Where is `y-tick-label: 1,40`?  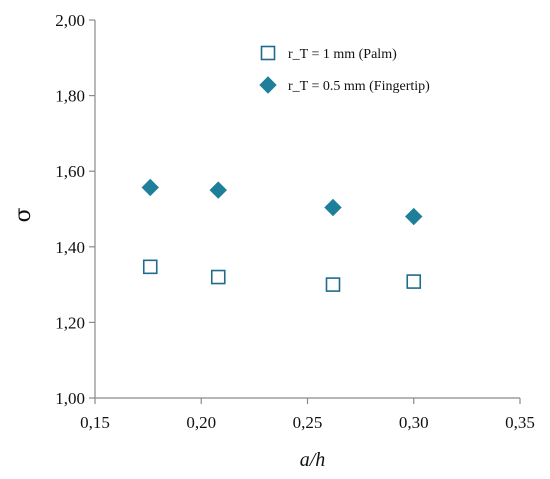
y-tick-label: 1,40 is located at coordinates (70, 247).